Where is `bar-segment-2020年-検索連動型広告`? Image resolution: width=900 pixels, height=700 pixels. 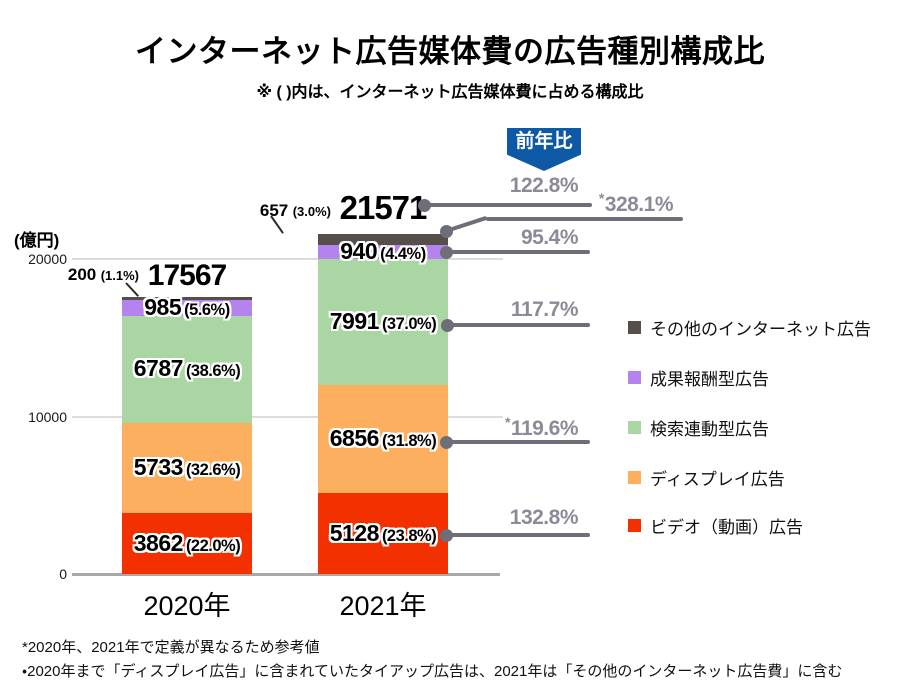 bar-segment-2020年-検索連動型広告 is located at coordinates (187, 369).